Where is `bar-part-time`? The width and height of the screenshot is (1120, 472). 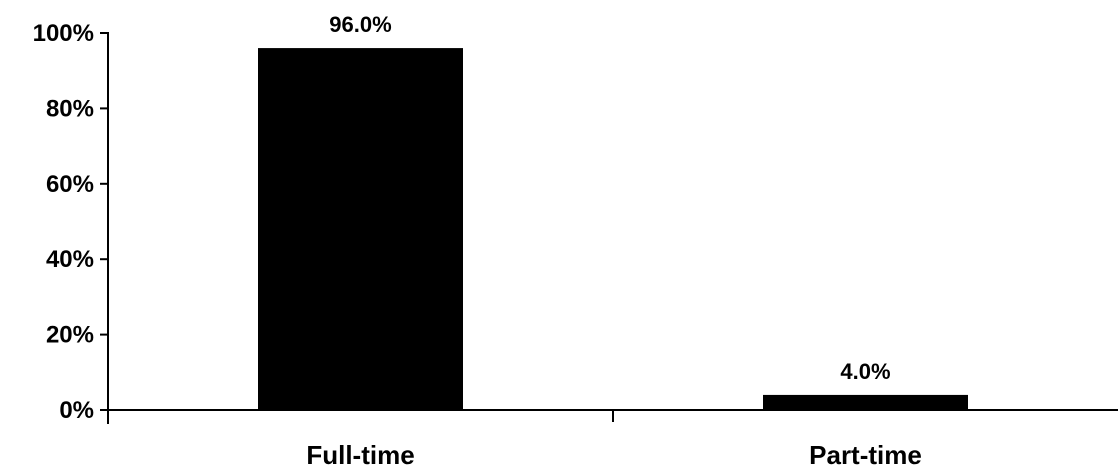 bar-part-time is located at coordinates (865, 402).